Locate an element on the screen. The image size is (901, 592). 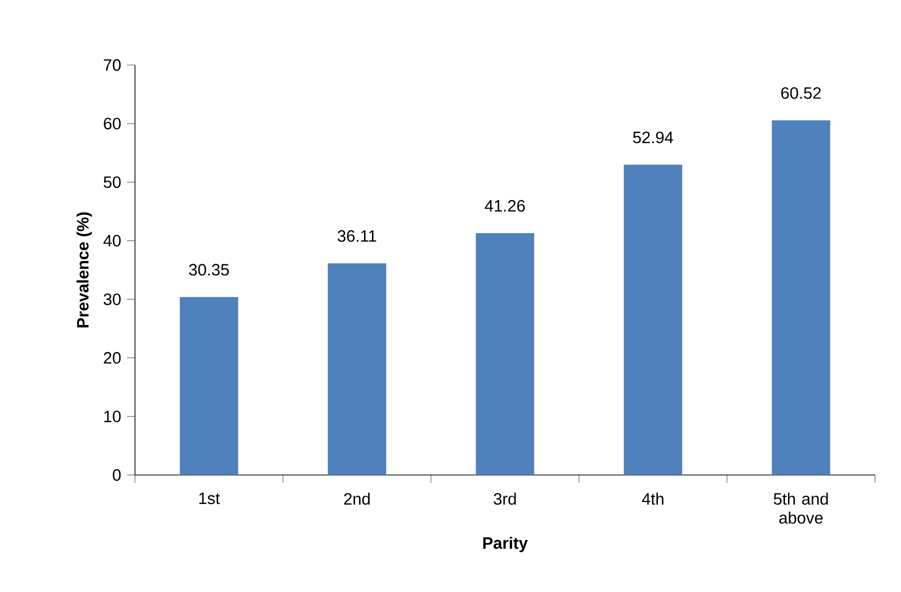
y-tick-label: 0 is located at coordinates (116, 475).